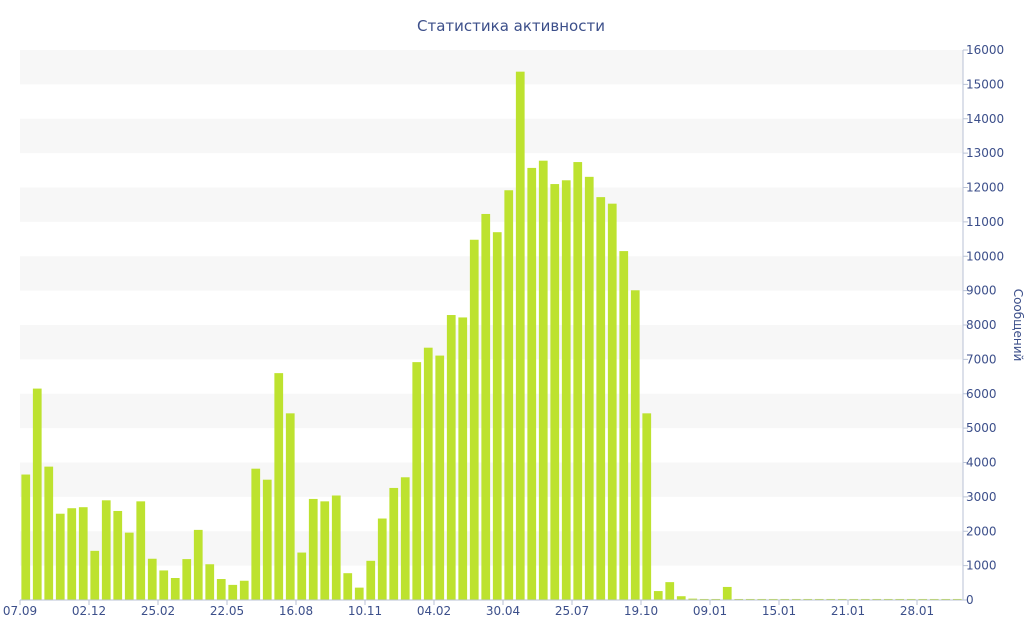  I want to click on y-tick-label: 1000, so click(981, 566).